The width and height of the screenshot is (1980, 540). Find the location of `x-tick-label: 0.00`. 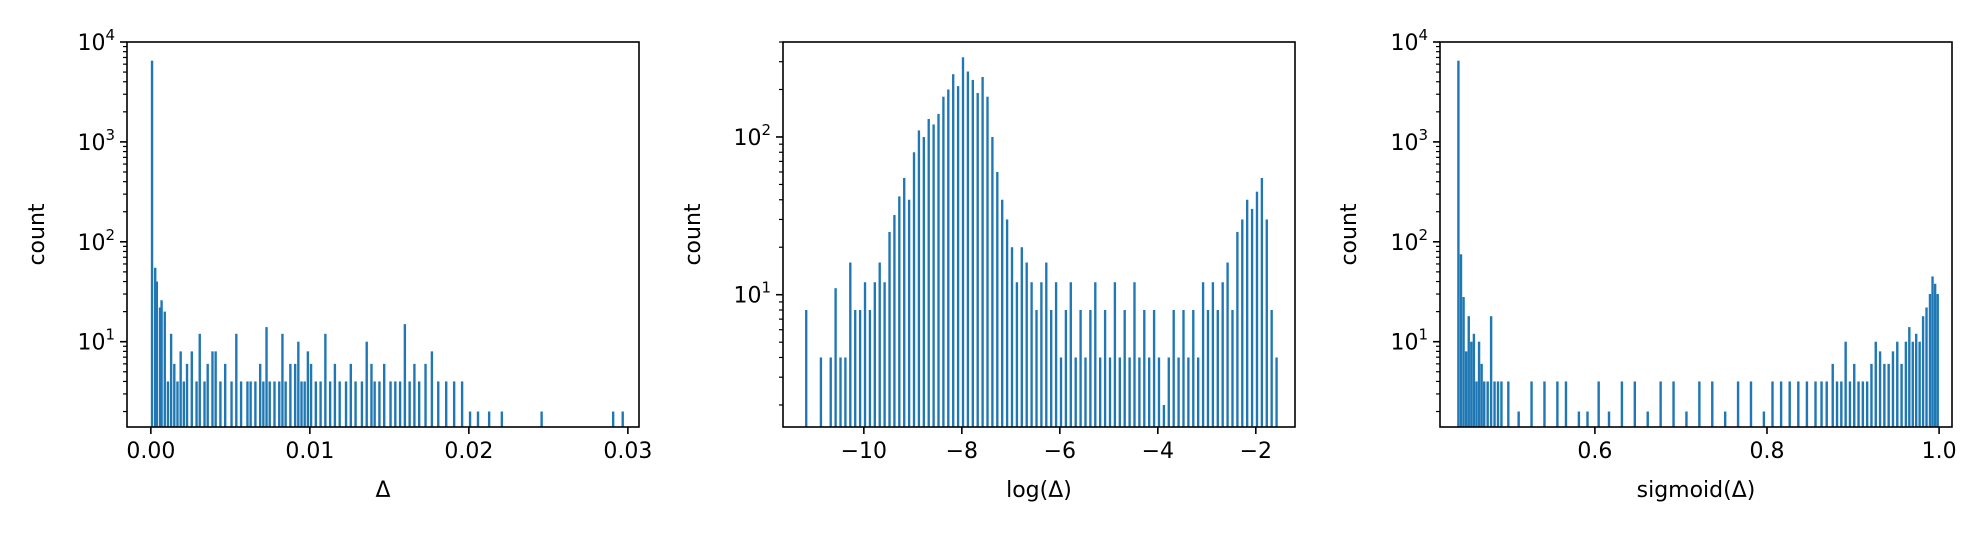

x-tick-label: 0.00 is located at coordinates (150, 451).